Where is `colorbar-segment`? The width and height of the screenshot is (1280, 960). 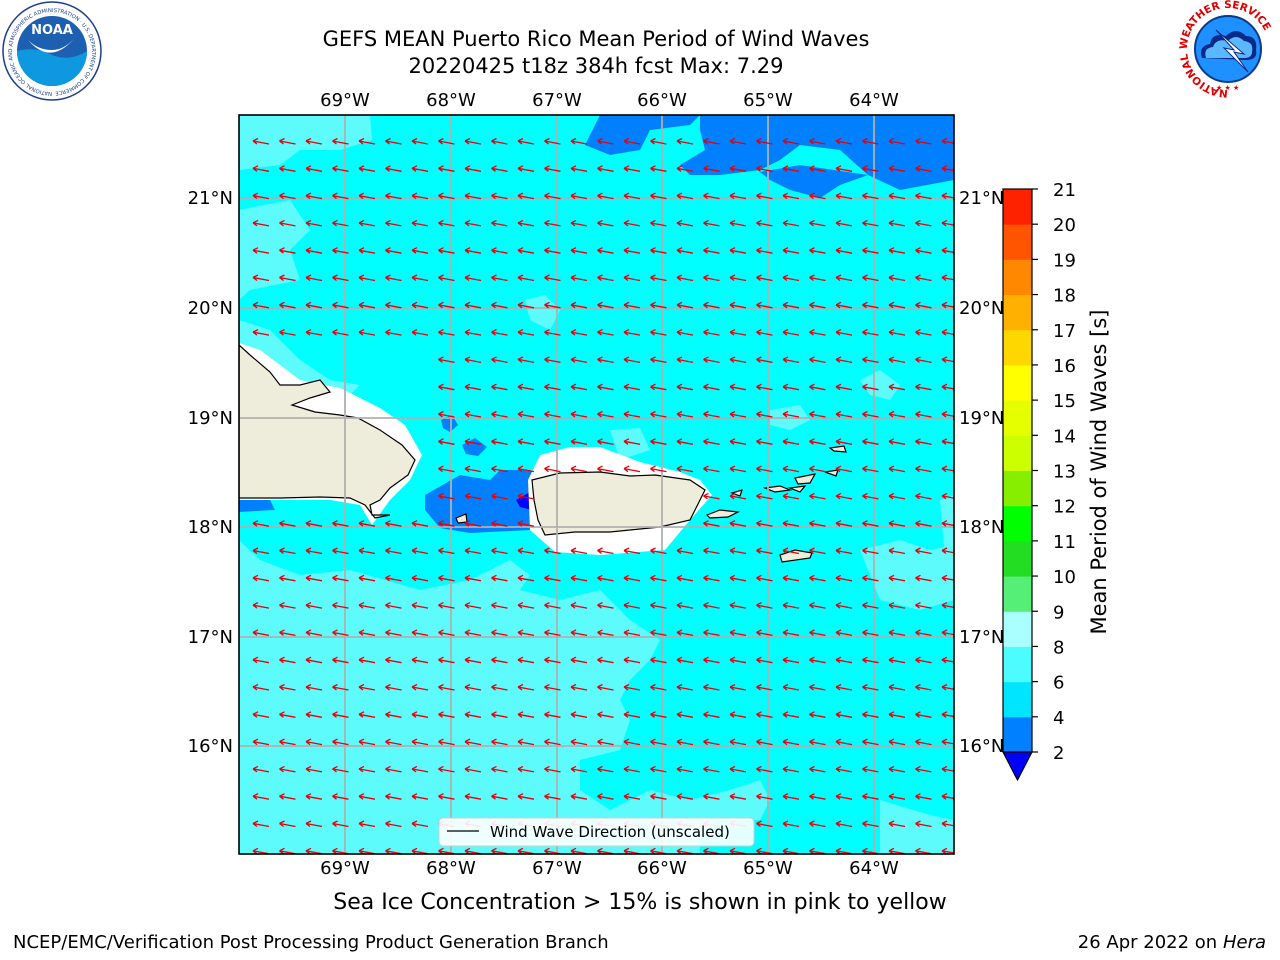 colorbar-segment is located at coordinates (1017, 242).